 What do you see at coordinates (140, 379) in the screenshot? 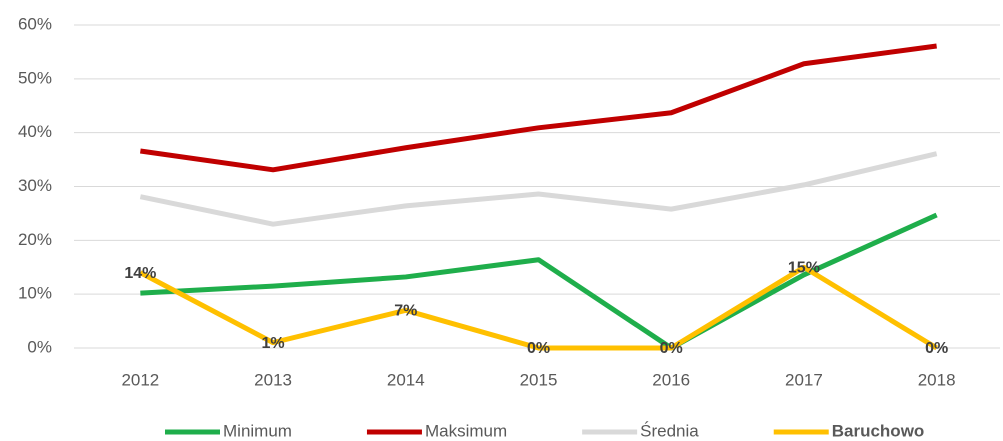
I see `x-tick-label: 2012` at bounding box center [140, 379].